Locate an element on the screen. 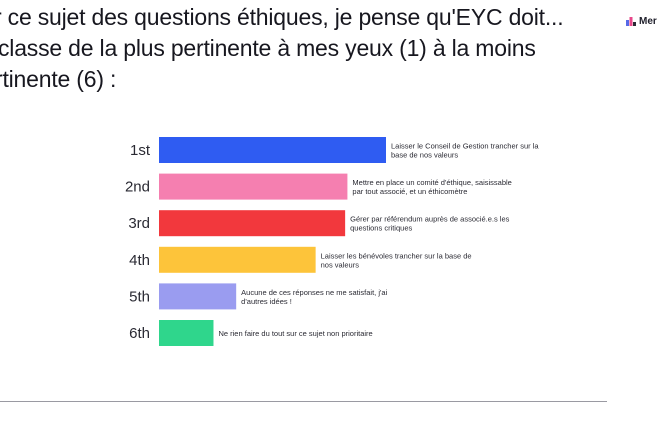 This screenshot has width=670, height=430. brand-logo: Mer is located at coordinates (641, 21).